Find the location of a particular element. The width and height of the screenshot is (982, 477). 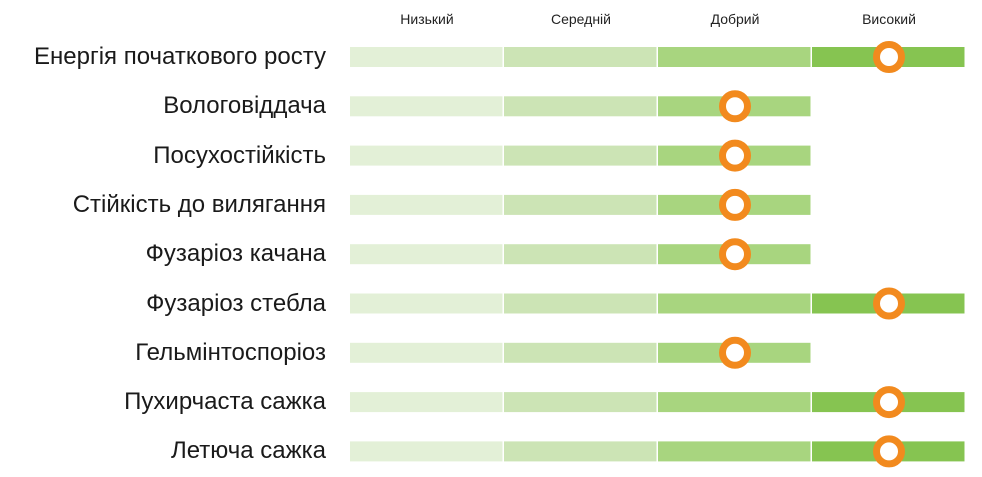

trait-label: Гельмінтоспоріоз is located at coordinates (230, 352).